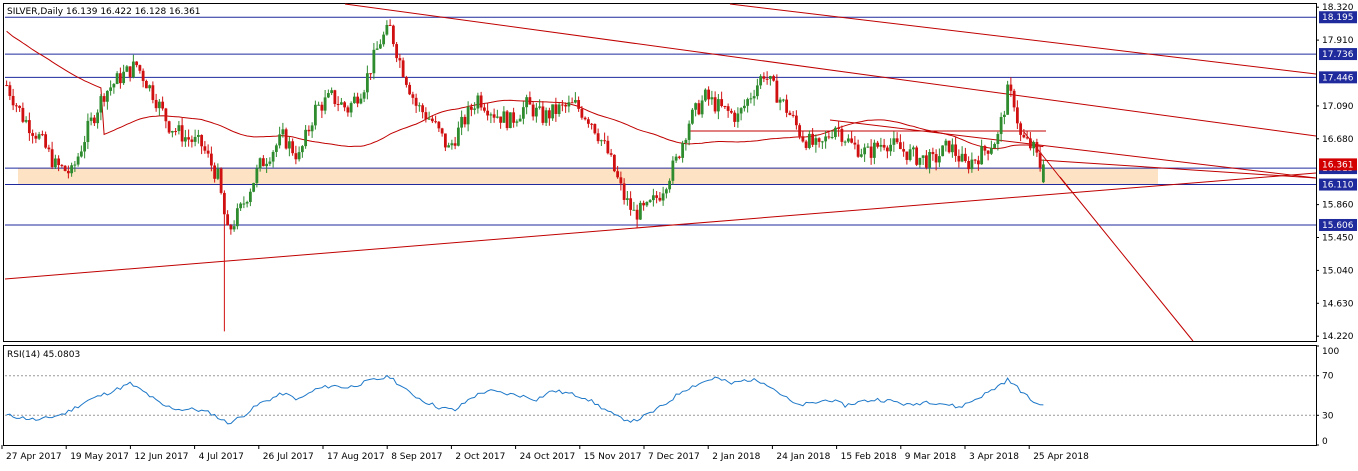 The height and width of the screenshot is (471, 1358). I want to click on y-tick-label: 15.040, so click(1338, 271).